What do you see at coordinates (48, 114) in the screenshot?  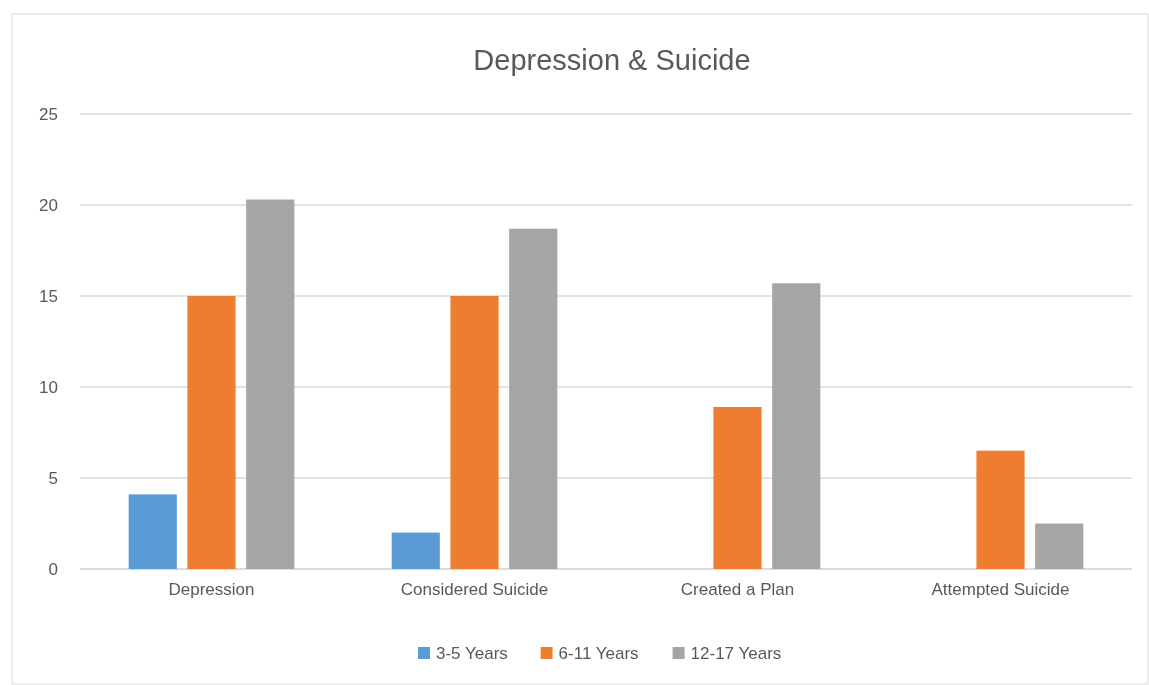 I see `y-tick-label: 25` at bounding box center [48, 114].